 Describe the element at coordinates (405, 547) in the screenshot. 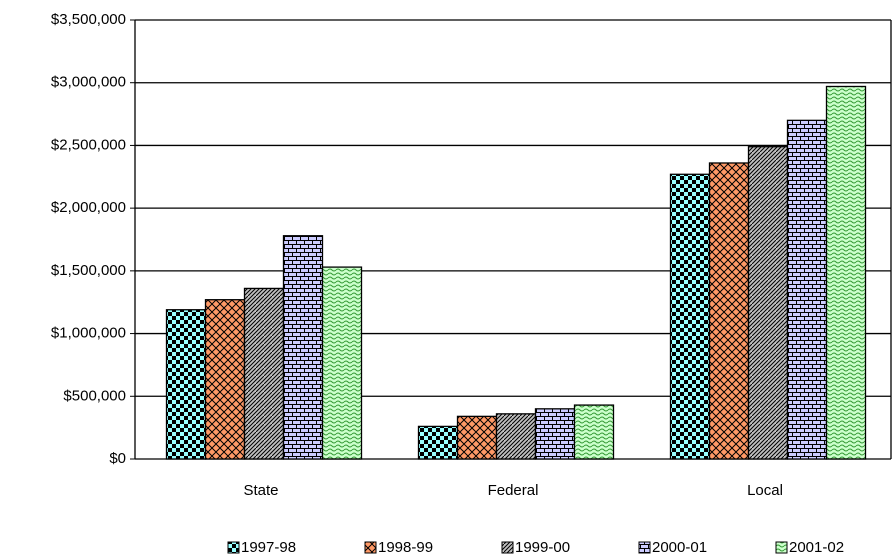

I see `legend-label: 1998-99` at that location.